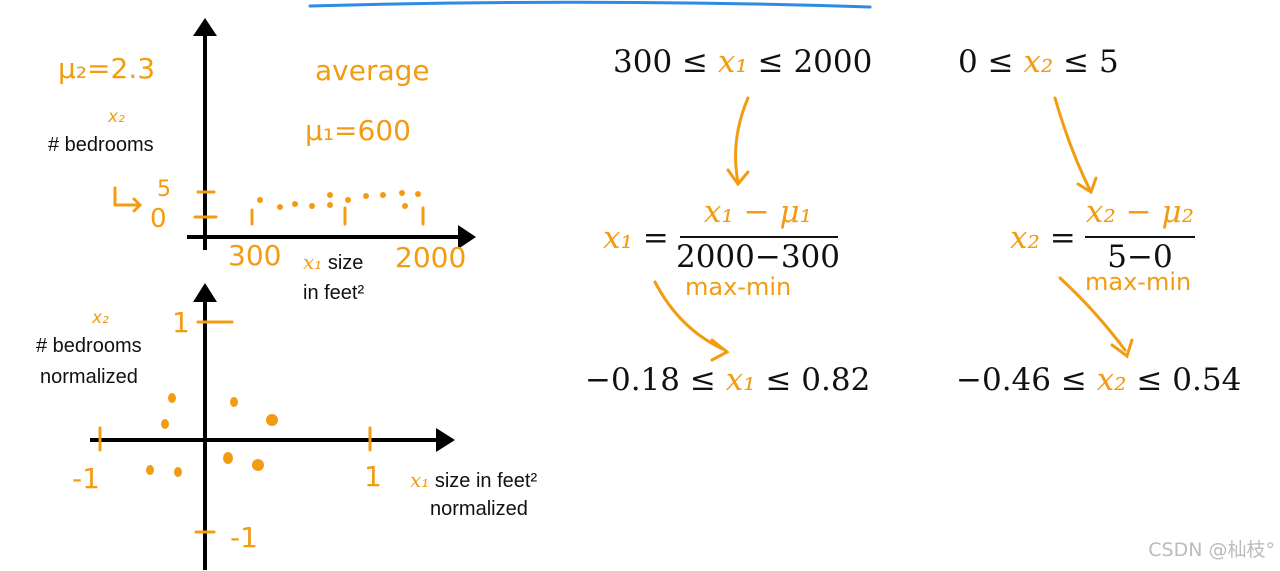 This screenshot has width=1280, height=571. Describe the element at coordinates (1140, 212) in the screenshot. I see `numerator: x₂ − μ₂` at that location.